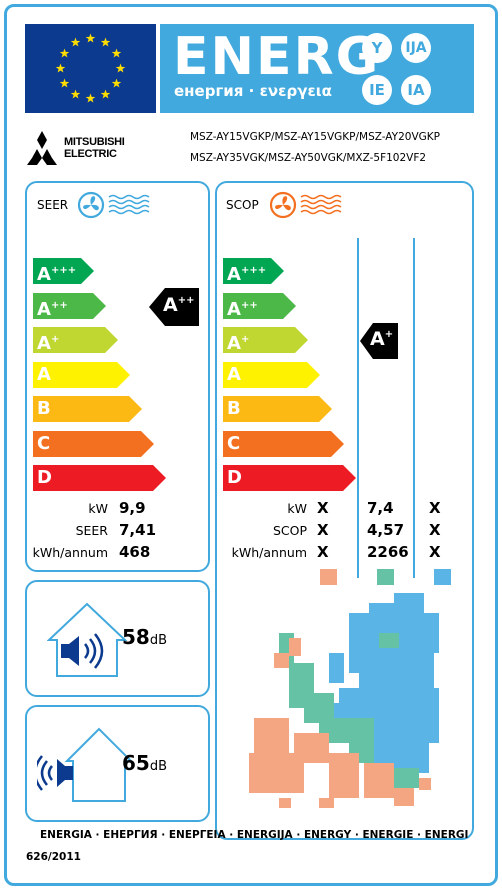  What do you see at coordinates (323, 552) in the screenshot?
I see `heating-colder-annual: X` at bounding box center [323, 552].